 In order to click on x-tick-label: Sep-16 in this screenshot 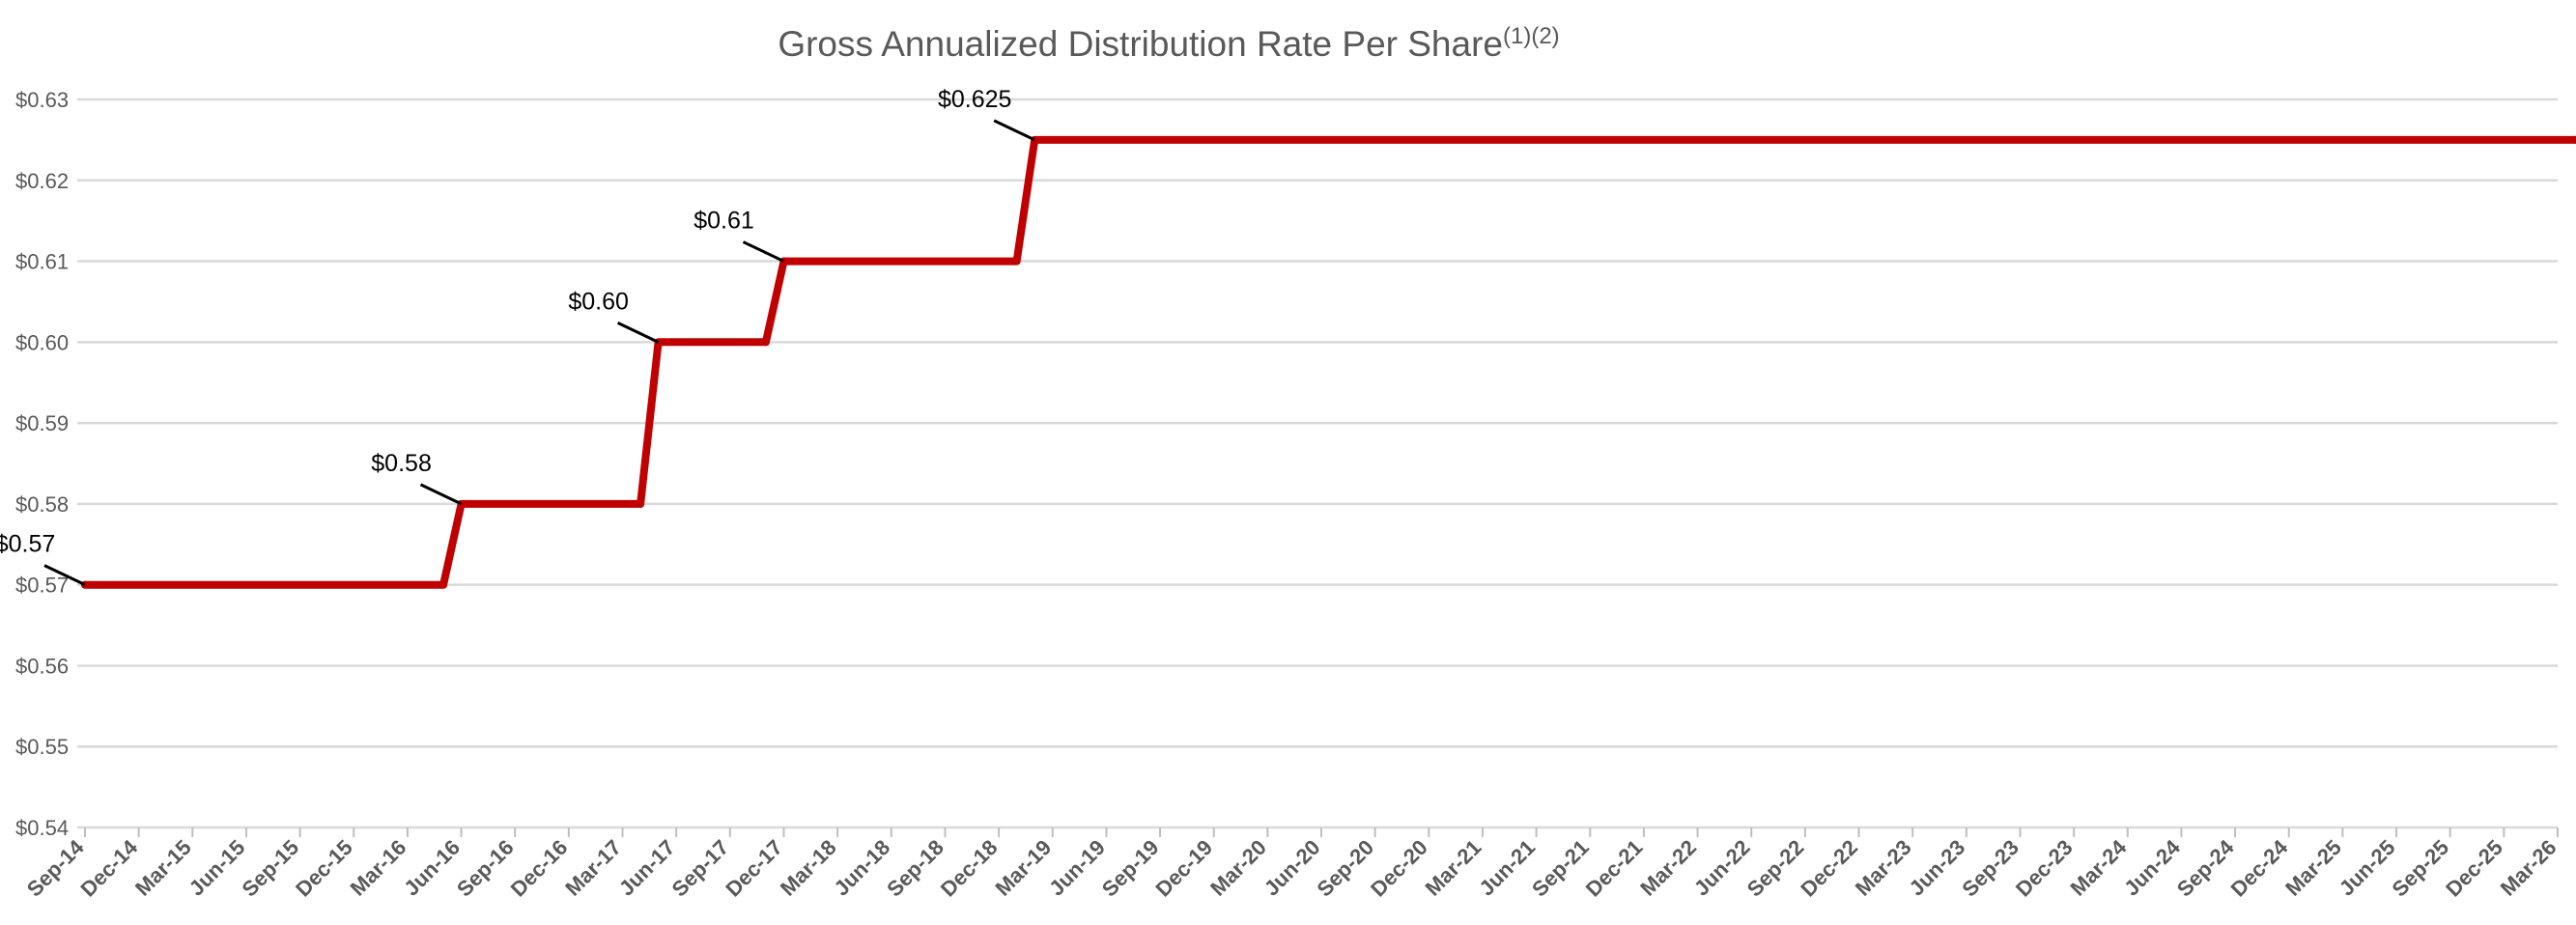, I will do `click(485, 869)`.